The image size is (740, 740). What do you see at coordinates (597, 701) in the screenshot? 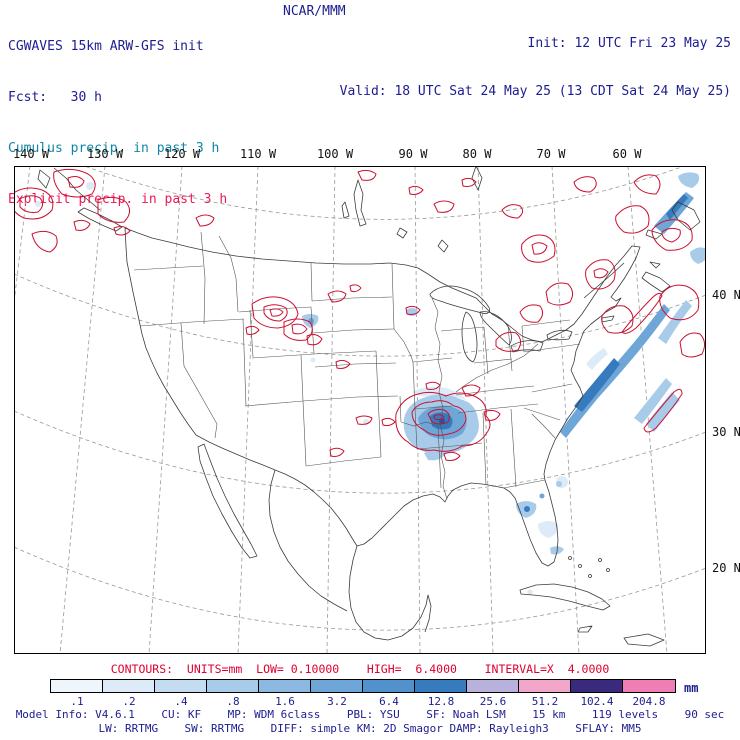
I see `colorbar-tick-label: 102.4` at bounding box center [597, 701].